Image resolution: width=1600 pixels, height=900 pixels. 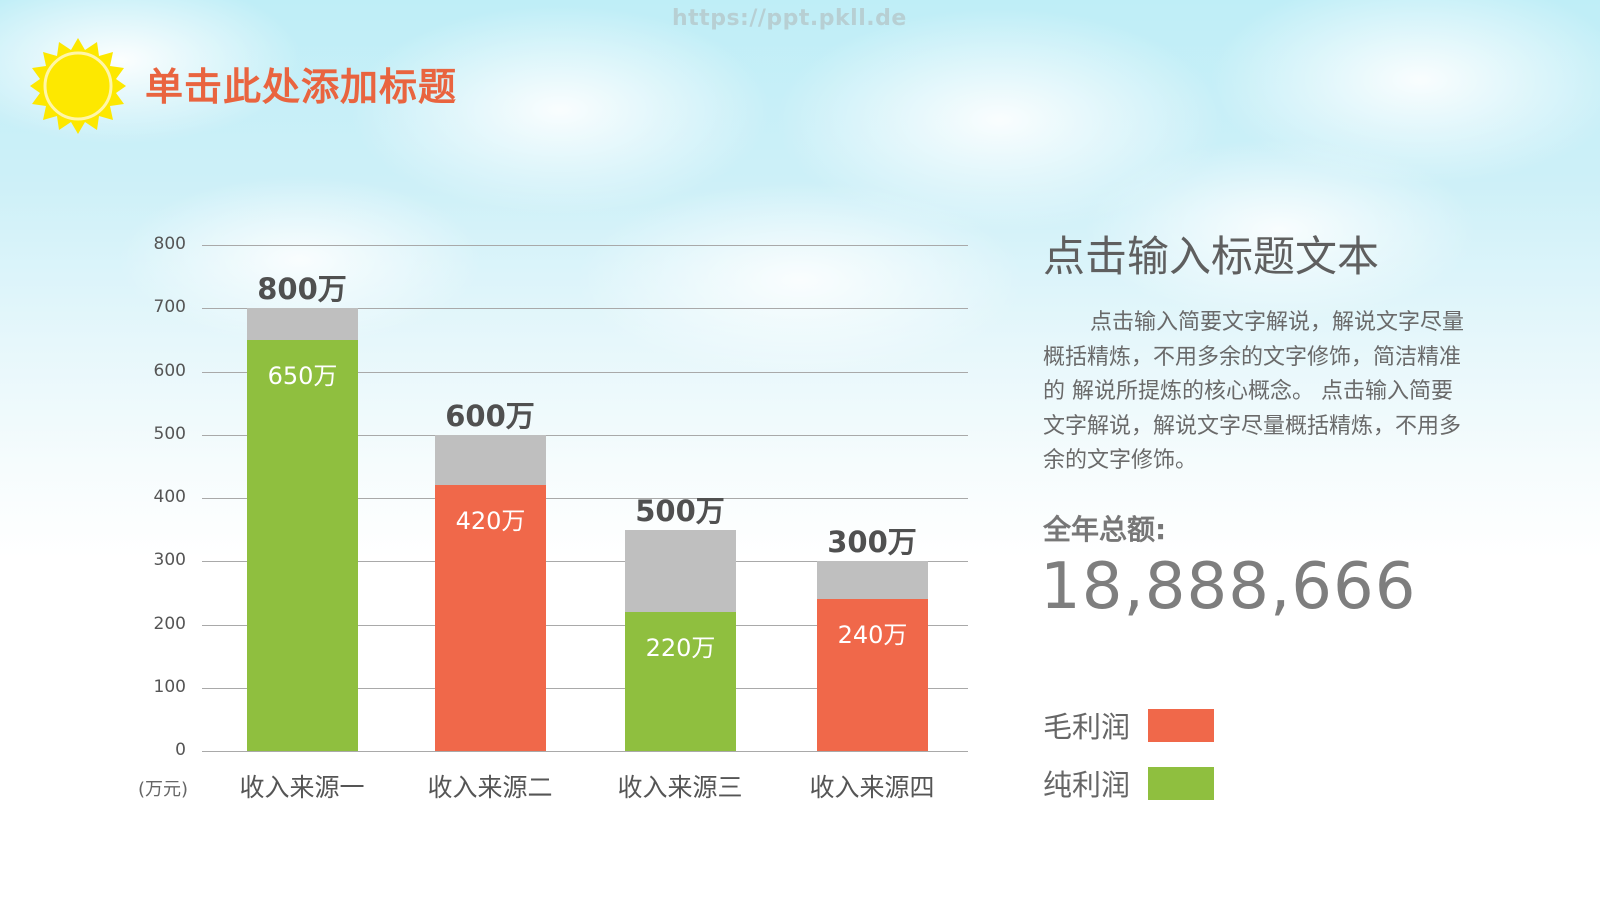 What do you see at coordinates (180, 750) in the screenshot?
I see `y-tick-label: 0` at bounding box center [180, 750].